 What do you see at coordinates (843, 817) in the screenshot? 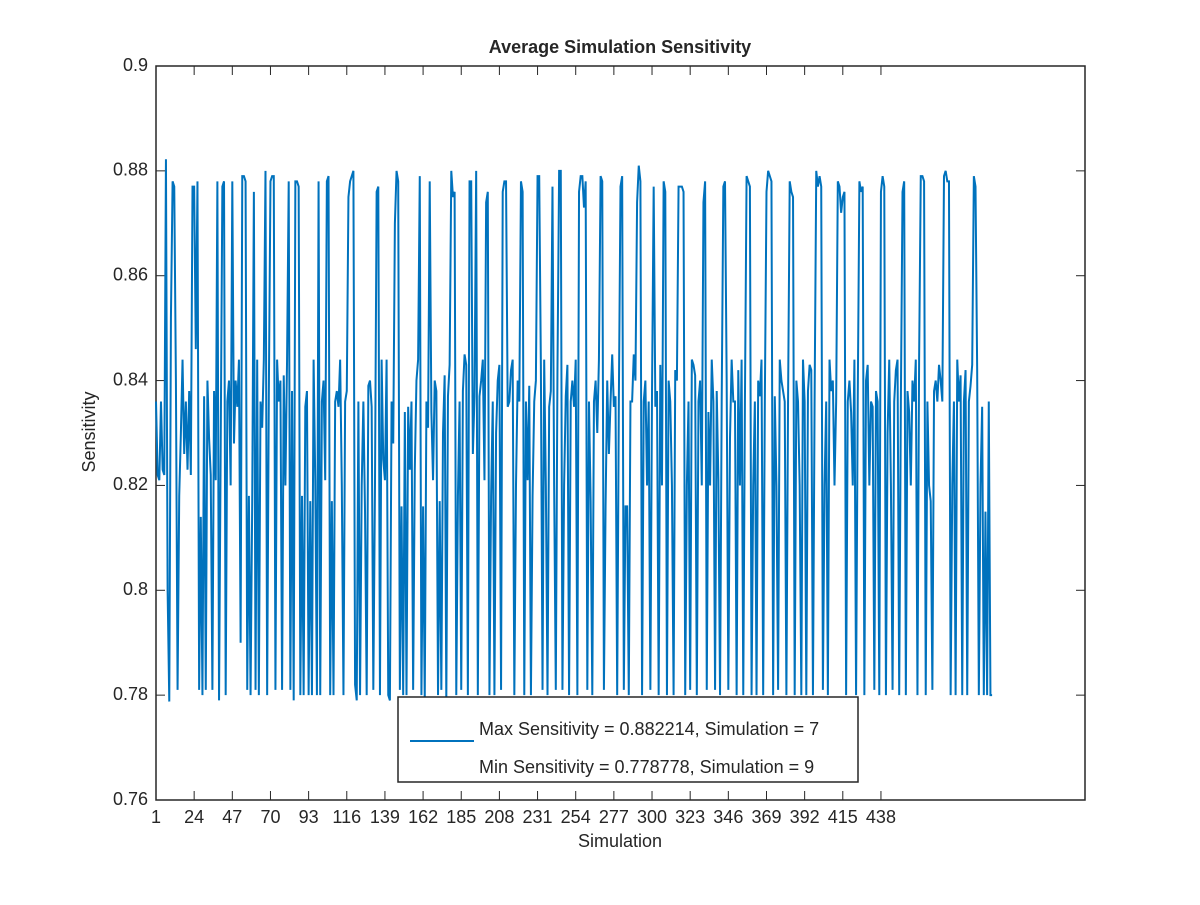
I see `x-tick-label: 415` at bounding box center [843, 817].